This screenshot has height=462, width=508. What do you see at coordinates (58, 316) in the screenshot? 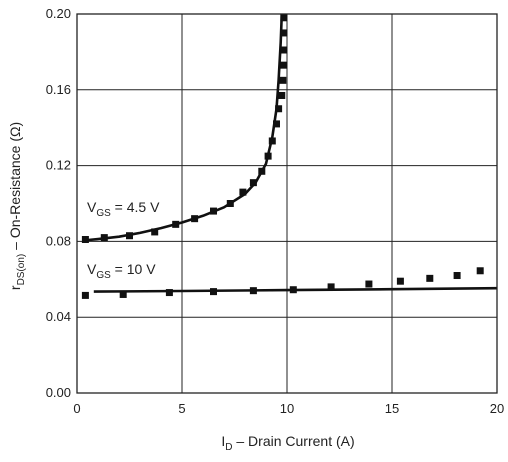
I see `y-tick-label: 0.04` at bounding box center [58, 316].